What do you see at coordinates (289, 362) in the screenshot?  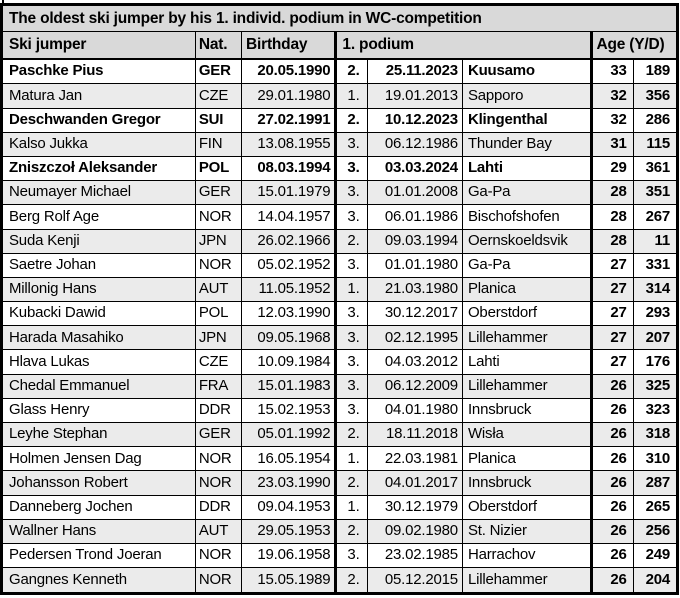 I see `cell-birthday: 10.09.1984` at bounding box center [289, 362].